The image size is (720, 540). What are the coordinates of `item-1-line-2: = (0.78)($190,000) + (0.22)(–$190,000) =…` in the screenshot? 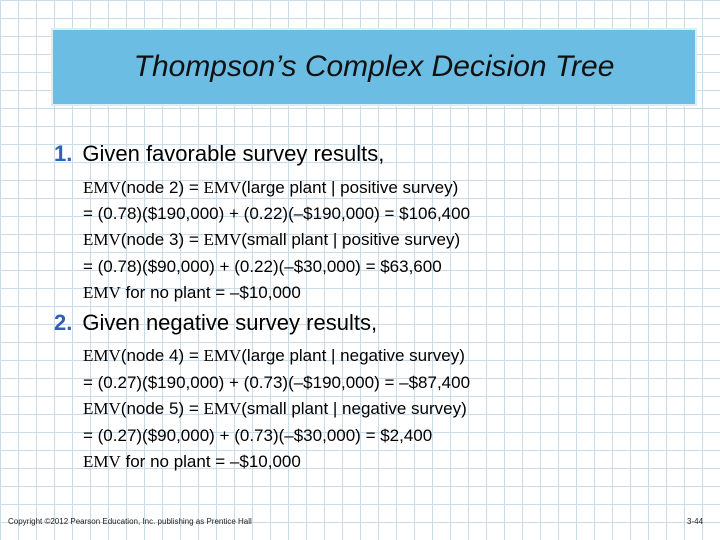 It's located at (276, 214).